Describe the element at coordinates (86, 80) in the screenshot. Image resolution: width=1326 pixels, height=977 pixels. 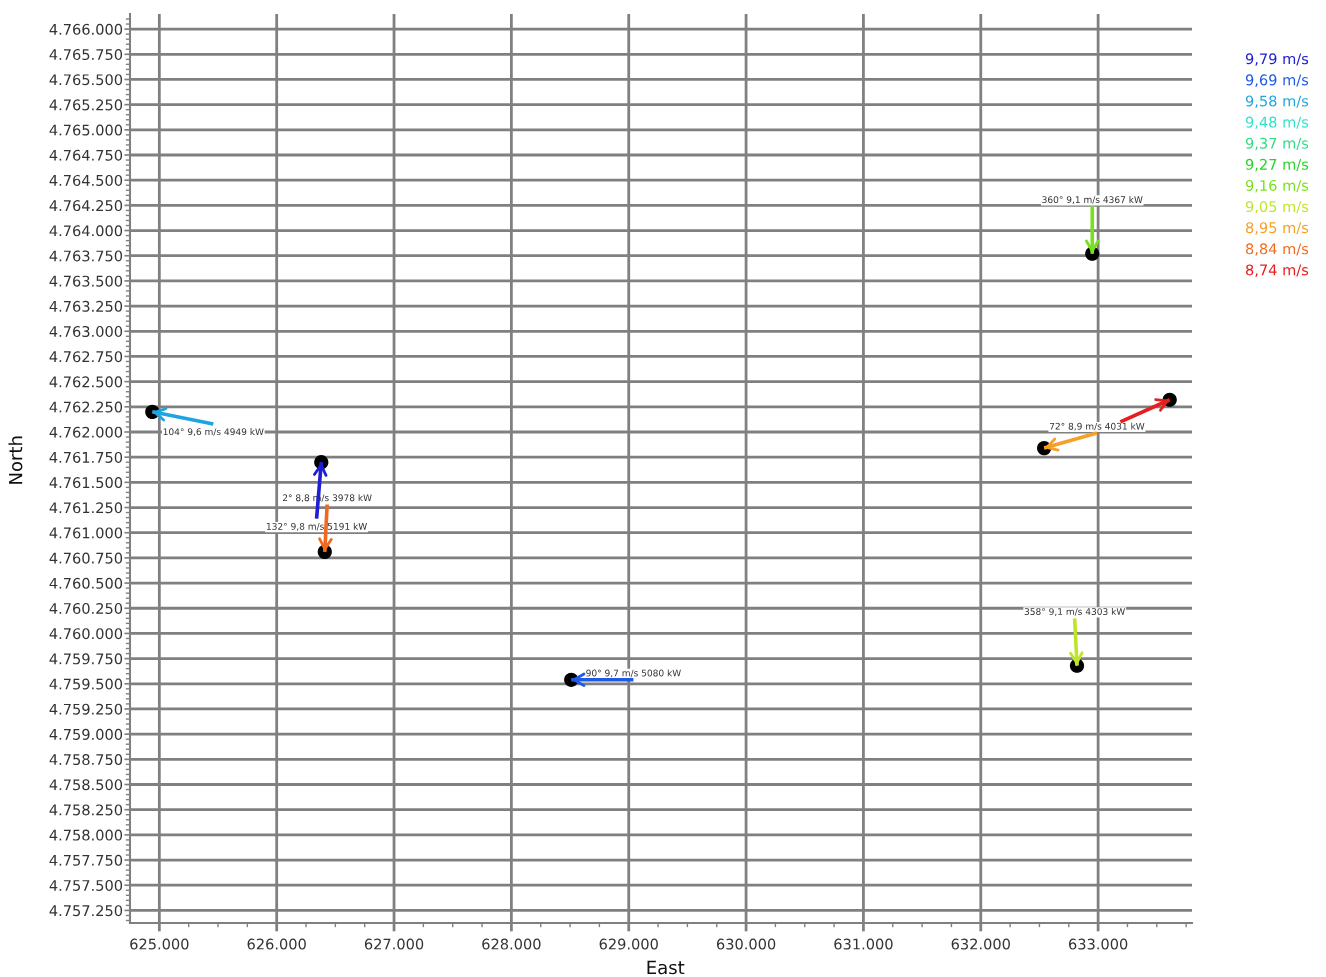
I see `y-tick-label: 4.765.500` at that location.